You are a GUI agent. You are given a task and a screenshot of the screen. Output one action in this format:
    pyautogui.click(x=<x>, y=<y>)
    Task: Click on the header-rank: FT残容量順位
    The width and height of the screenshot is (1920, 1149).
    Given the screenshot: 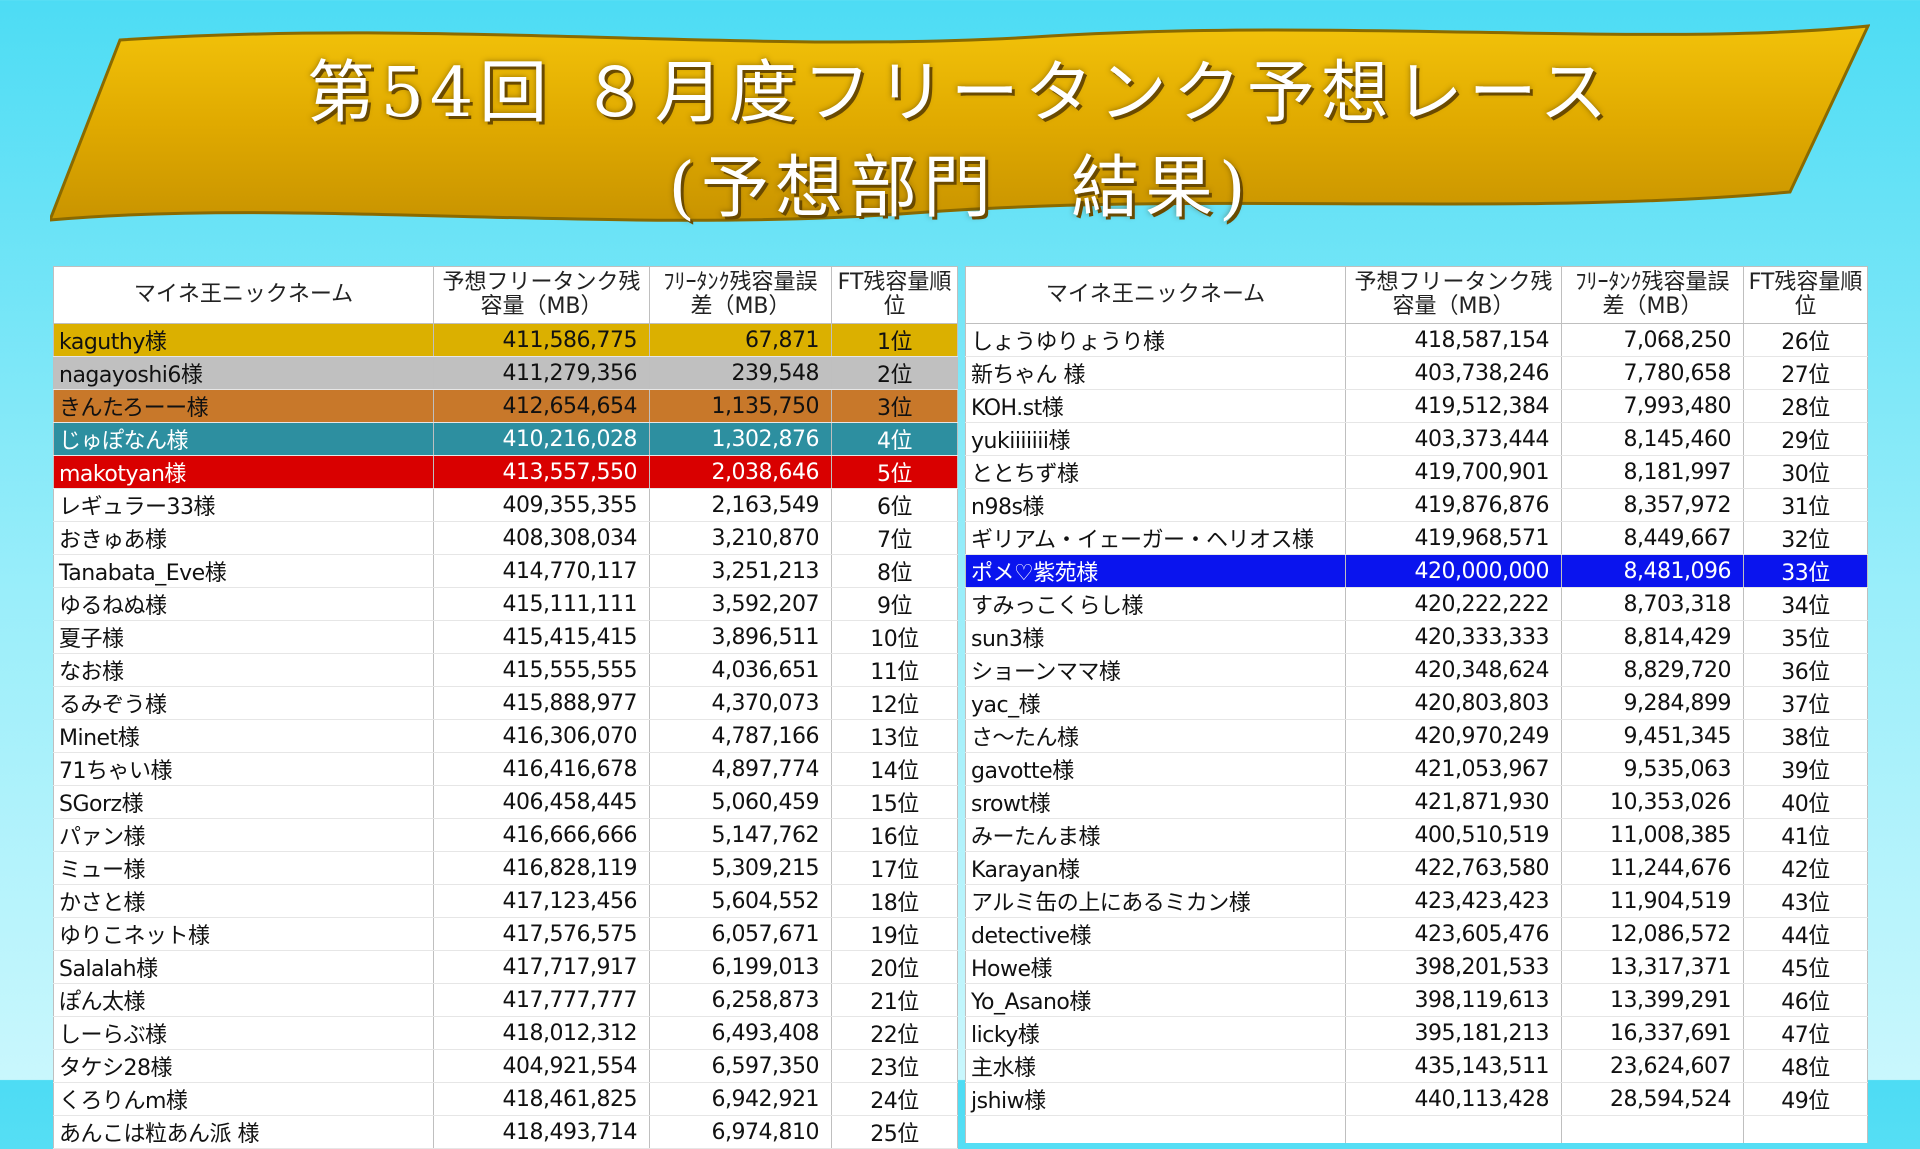 What is the action you would take?
    pyautogui.click(x=1805, y=295)
    